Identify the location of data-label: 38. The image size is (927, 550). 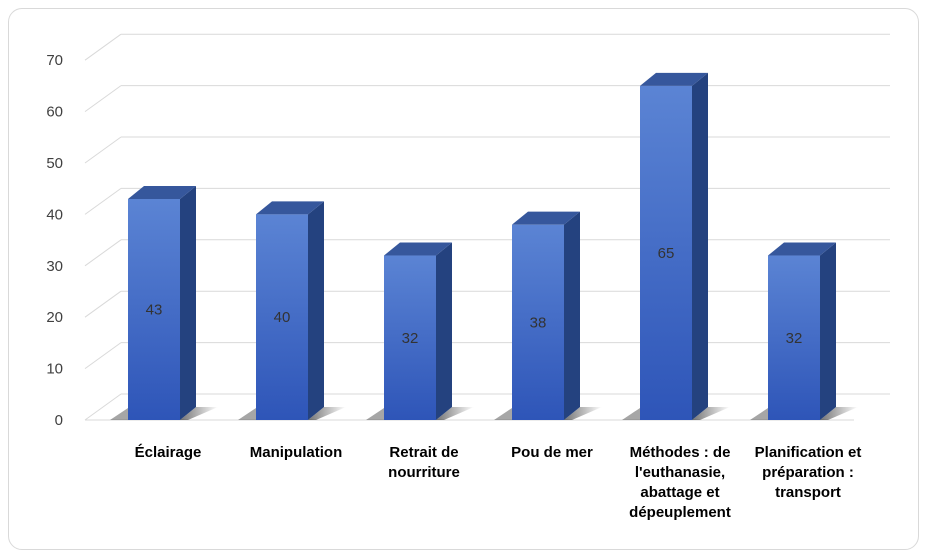
(538, 322).